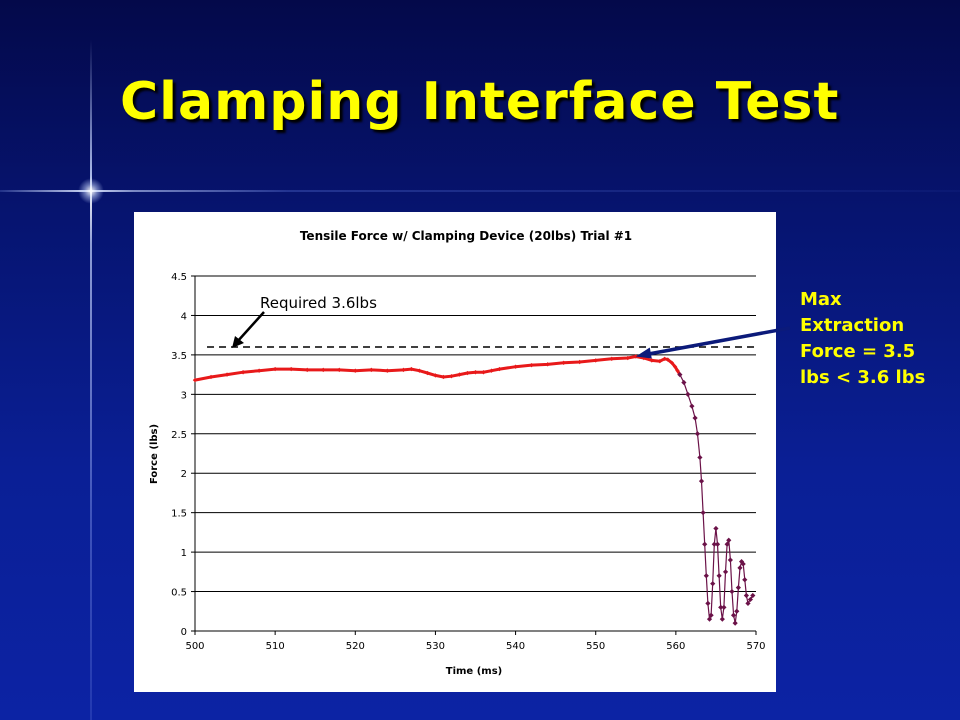 This screenshot has height=720, width=960. What do you see at coordinates (184, 553) in the screenshot?
I see `y-tick-label: 1` at bounding box center [184, 553].